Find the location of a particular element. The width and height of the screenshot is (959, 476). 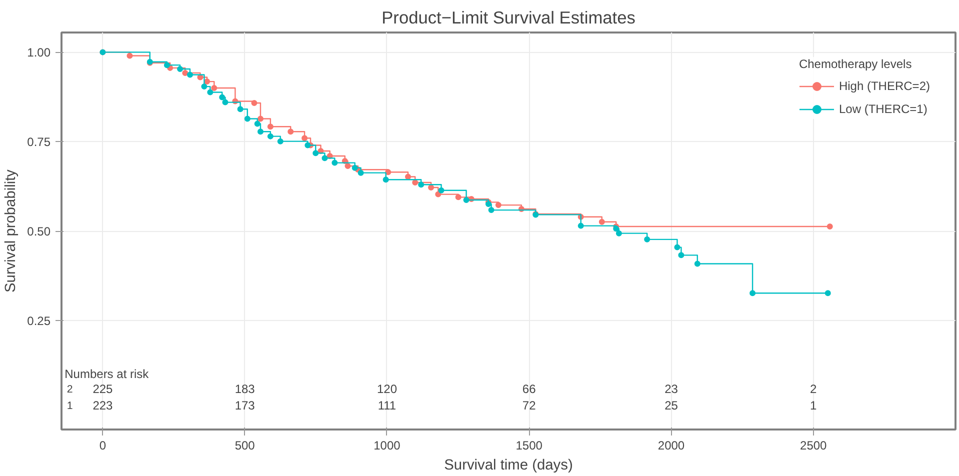

annotation: 23 is located at coordinates (671, 389).